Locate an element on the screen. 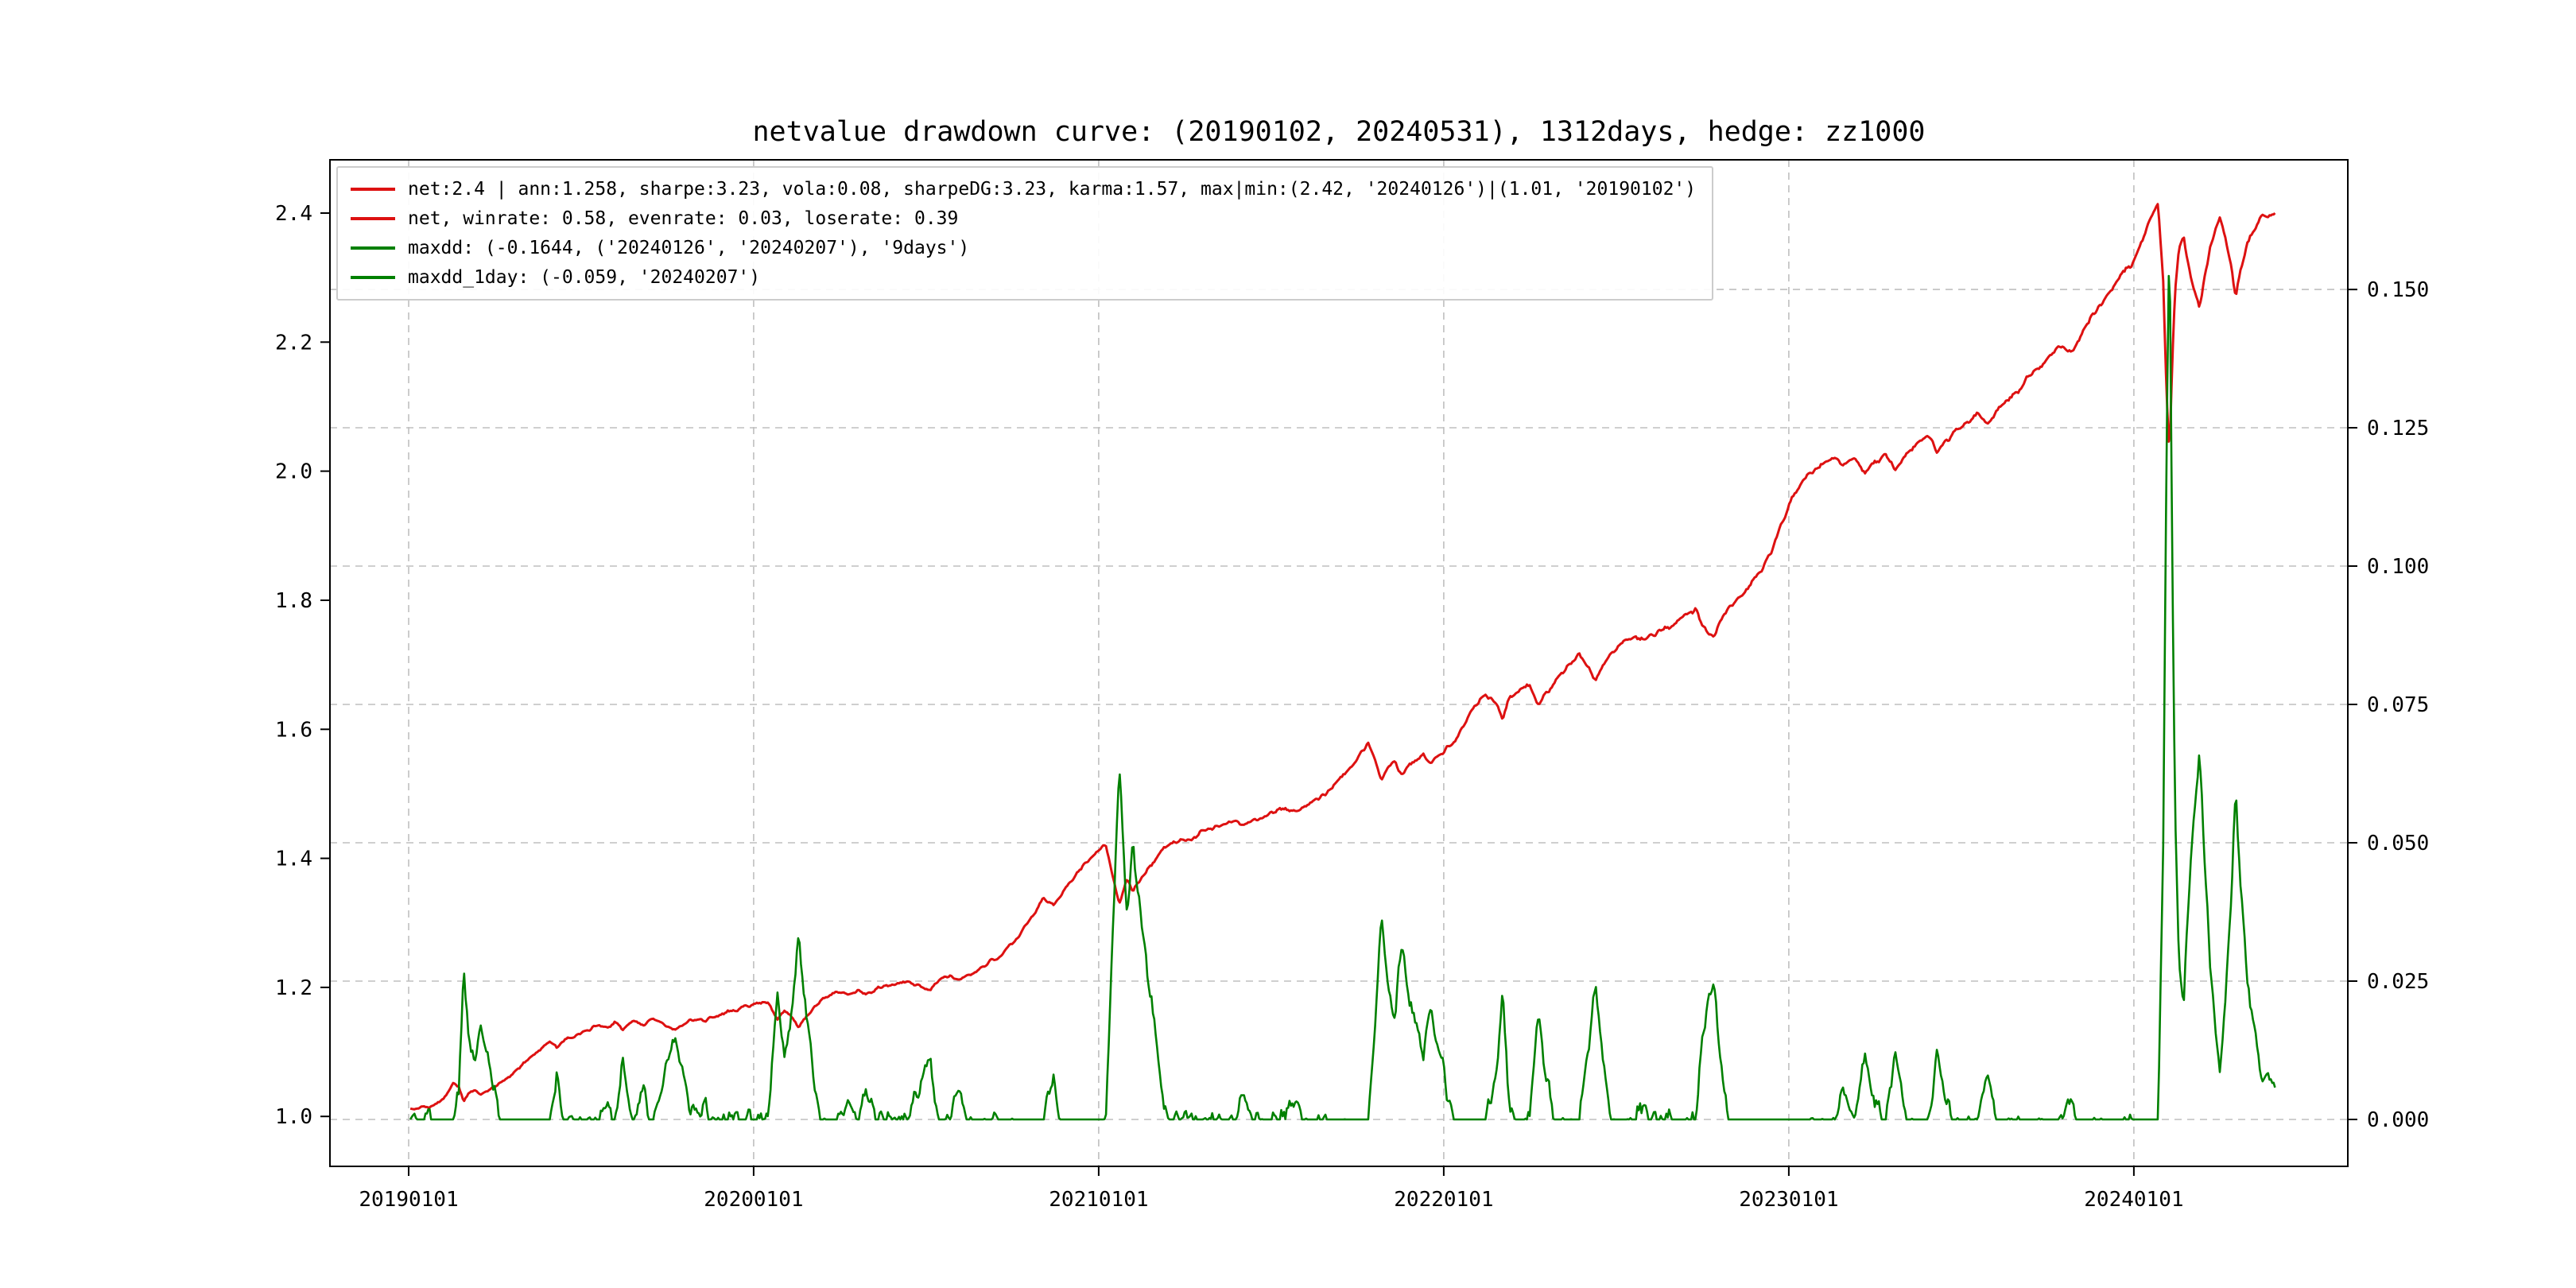  right-y-tick-label: 0.025 is located at coordinates (2398, 982).